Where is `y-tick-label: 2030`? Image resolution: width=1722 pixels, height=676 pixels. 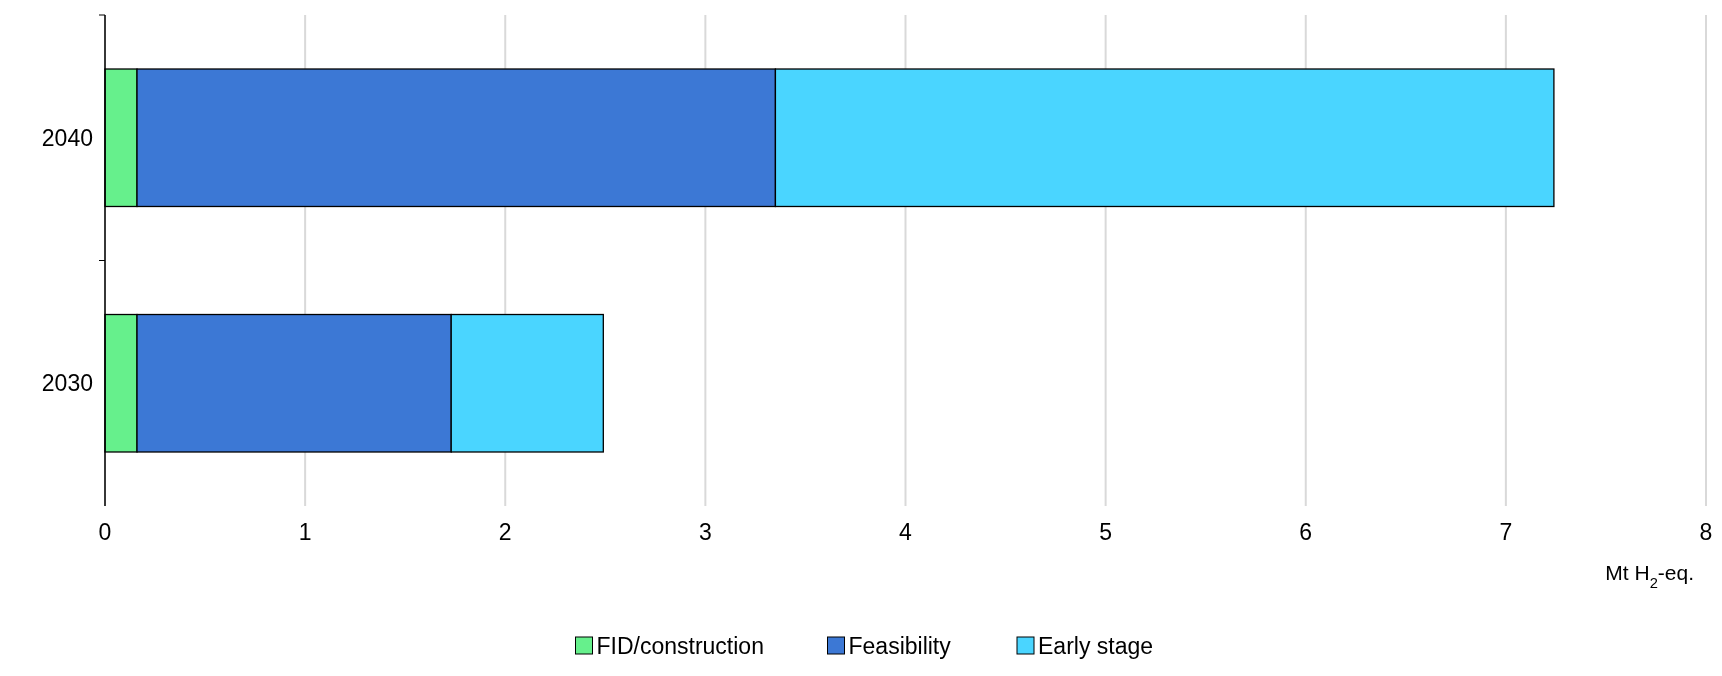 y-tick-label: 2030 is located at coordinates (67, 383).